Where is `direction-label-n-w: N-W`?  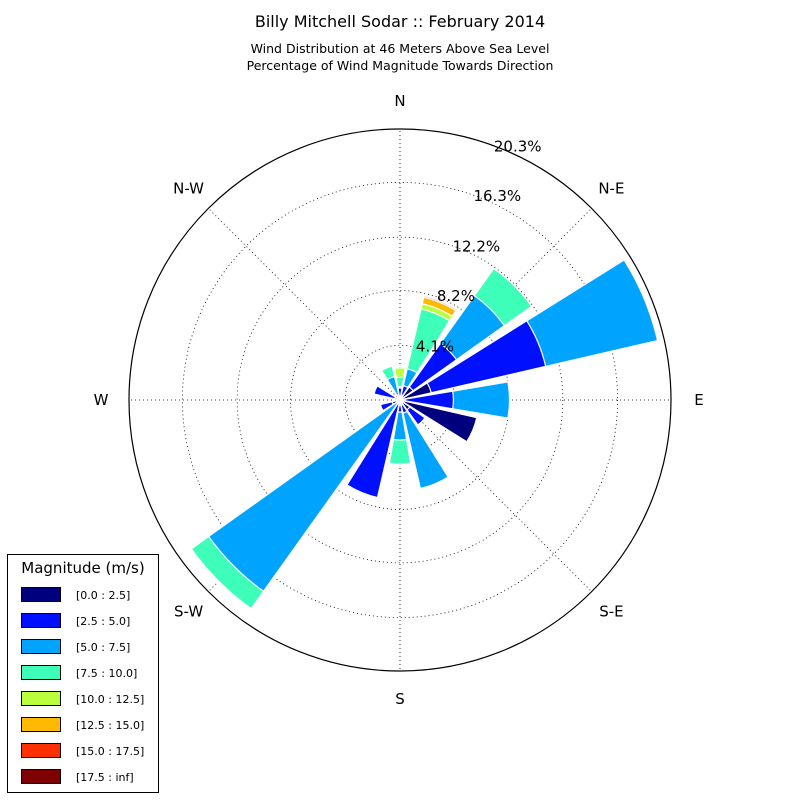
direction-label-n-w: N-W is located at coordinates (188, 189).